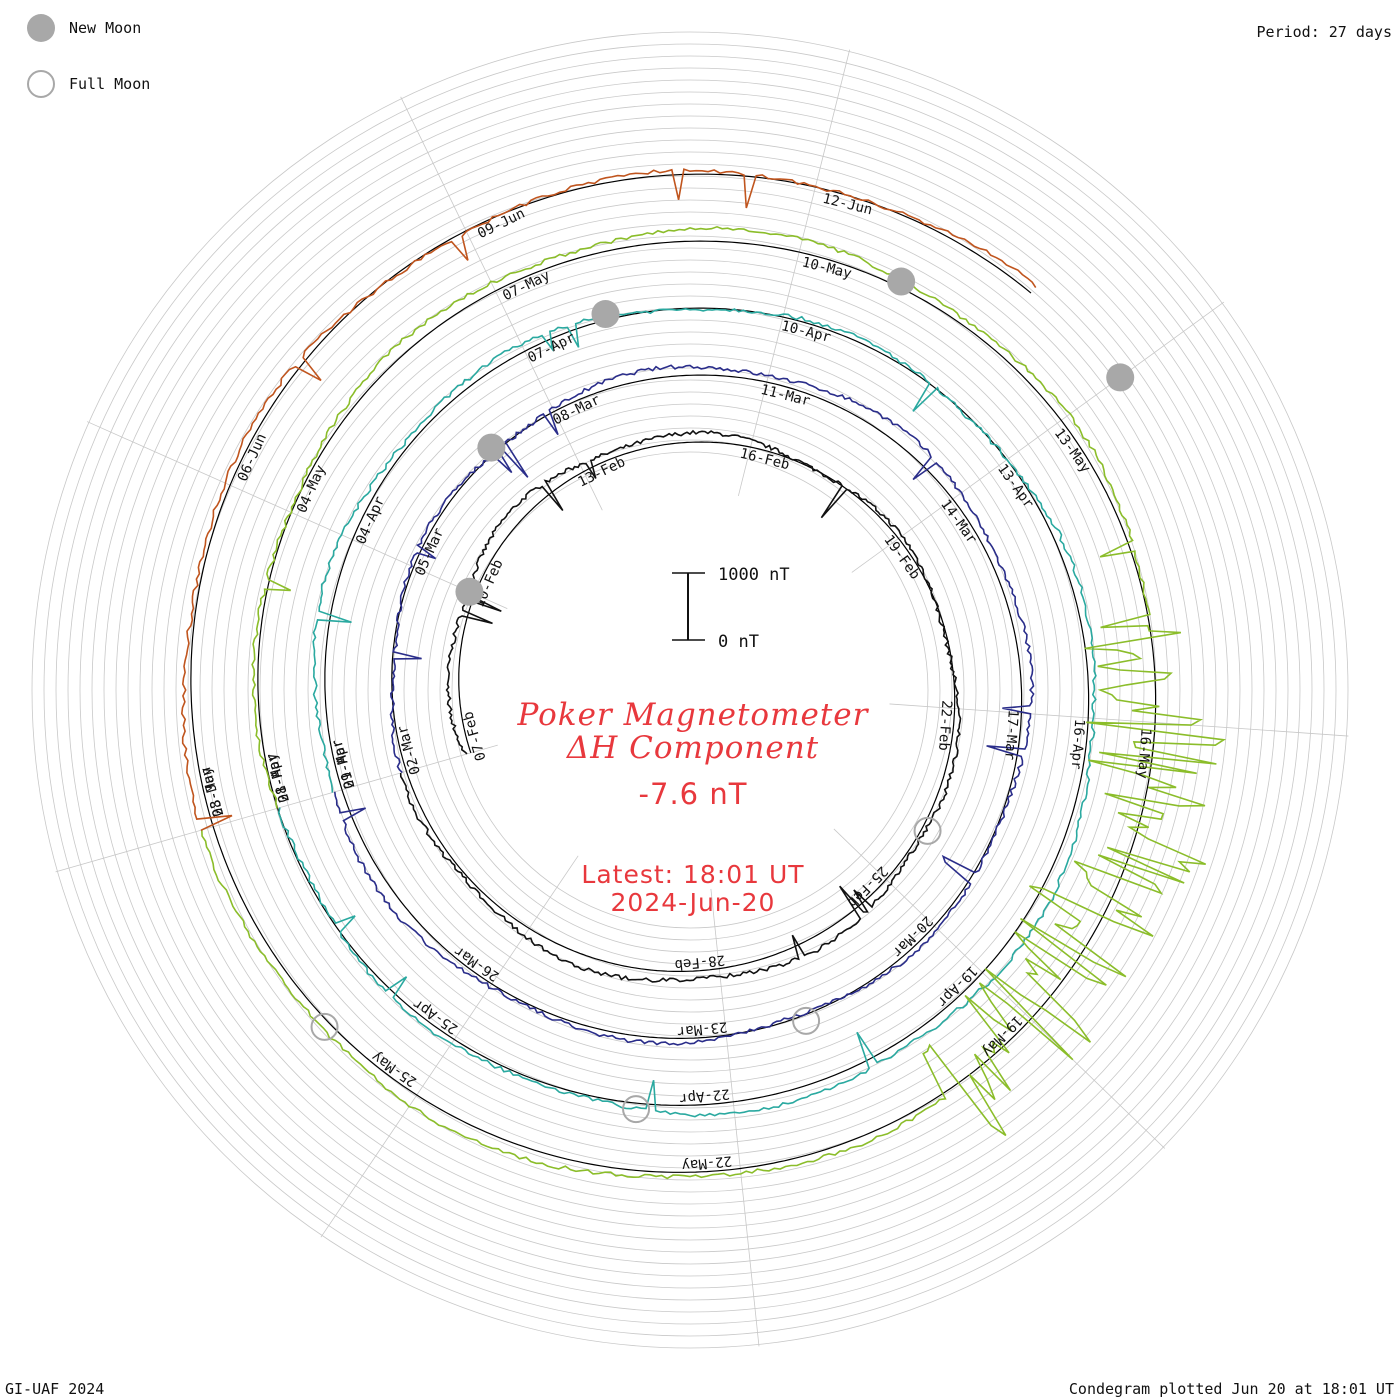 This screenshot has height=1400, width=1400. What do you see at coordinates (105, 28) in the screenshot?
I see `legend-new-moon-label: New Moon` at bounding box center [105, 28].